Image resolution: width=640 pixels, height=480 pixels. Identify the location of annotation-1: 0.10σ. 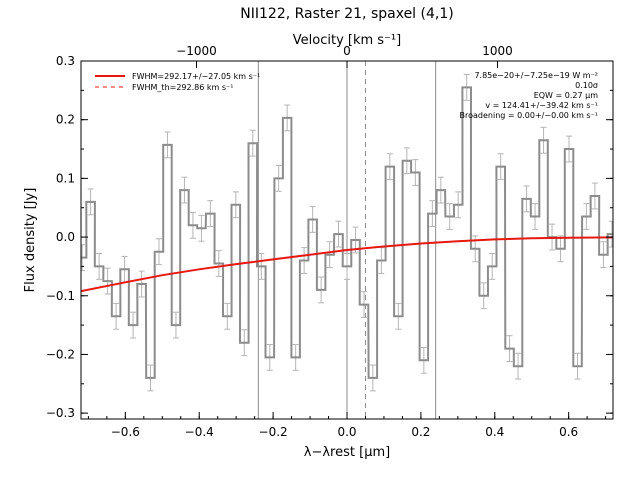
(586, 85).